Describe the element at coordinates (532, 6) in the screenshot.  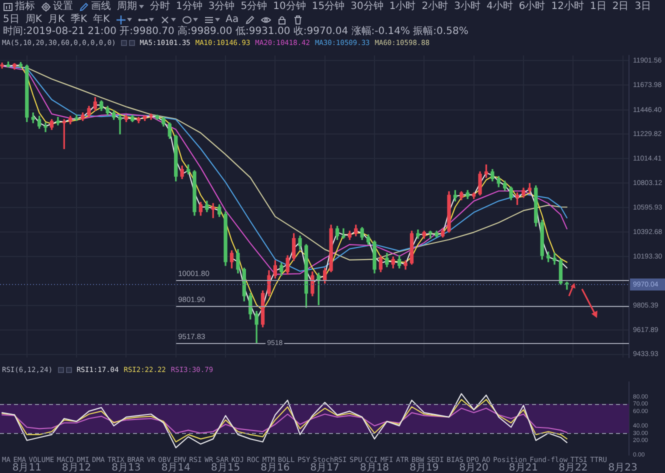
I see `text: 6小时` at that location.